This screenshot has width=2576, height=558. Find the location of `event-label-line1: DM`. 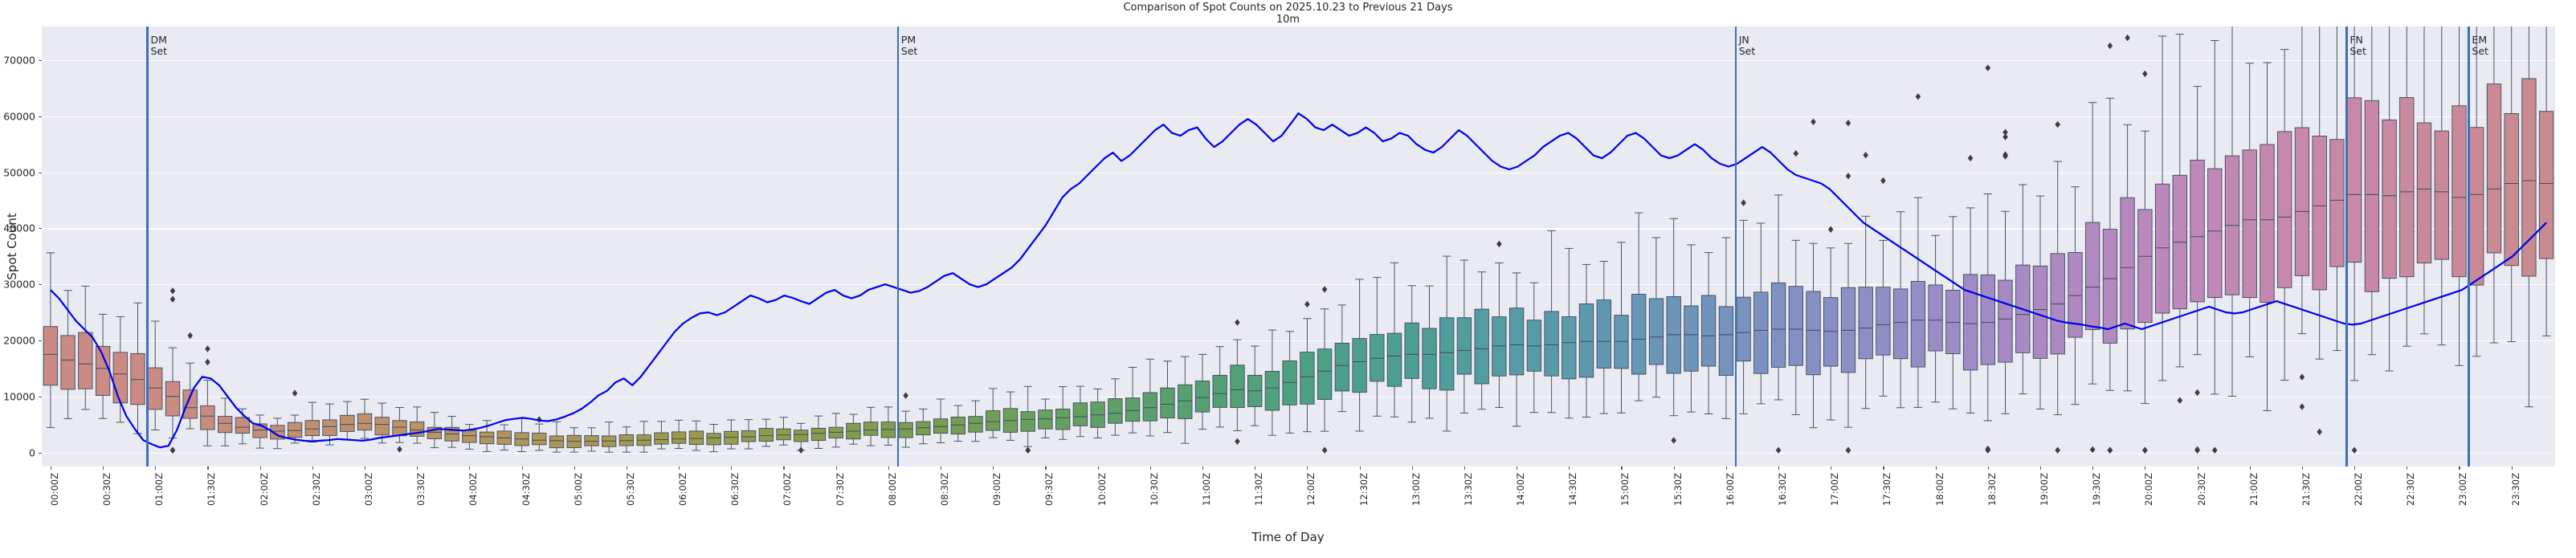

event-label-line1: DM is located at coordinates (158, 40).